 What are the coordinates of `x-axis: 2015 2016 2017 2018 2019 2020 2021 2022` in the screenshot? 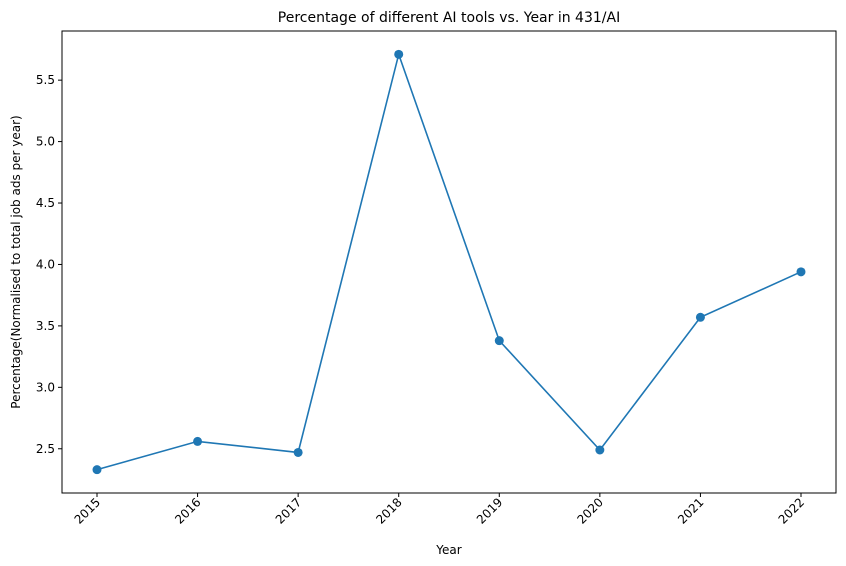 It's located at (439, 510).